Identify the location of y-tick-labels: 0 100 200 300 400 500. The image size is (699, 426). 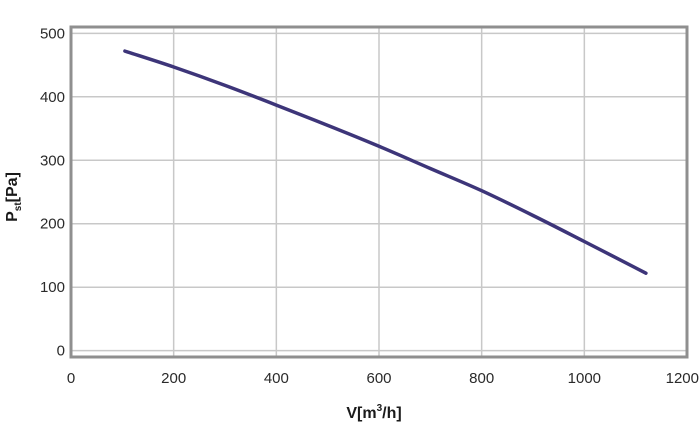
(52, 192).